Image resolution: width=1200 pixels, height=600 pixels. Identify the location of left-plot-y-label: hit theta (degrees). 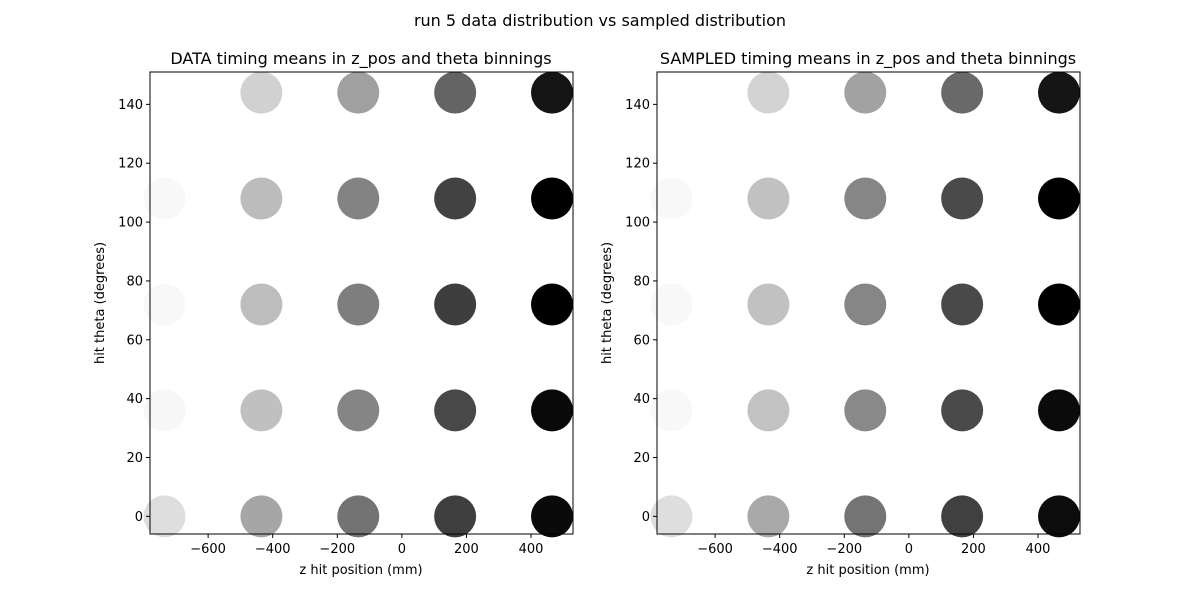
(100, 303).